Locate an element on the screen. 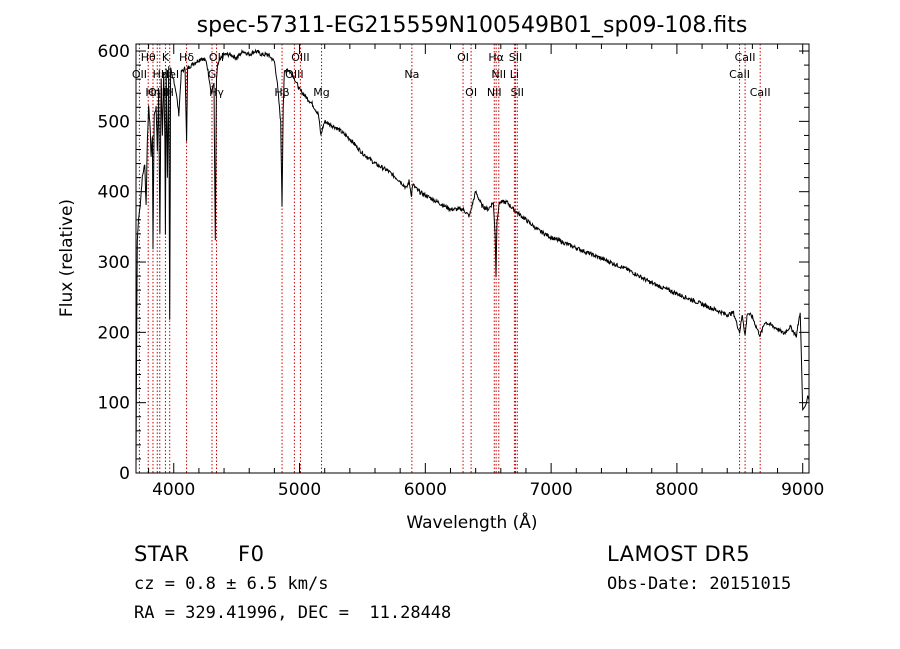 The image size is (900, 649). object-class: STAR is located at coordinates (162, 554).